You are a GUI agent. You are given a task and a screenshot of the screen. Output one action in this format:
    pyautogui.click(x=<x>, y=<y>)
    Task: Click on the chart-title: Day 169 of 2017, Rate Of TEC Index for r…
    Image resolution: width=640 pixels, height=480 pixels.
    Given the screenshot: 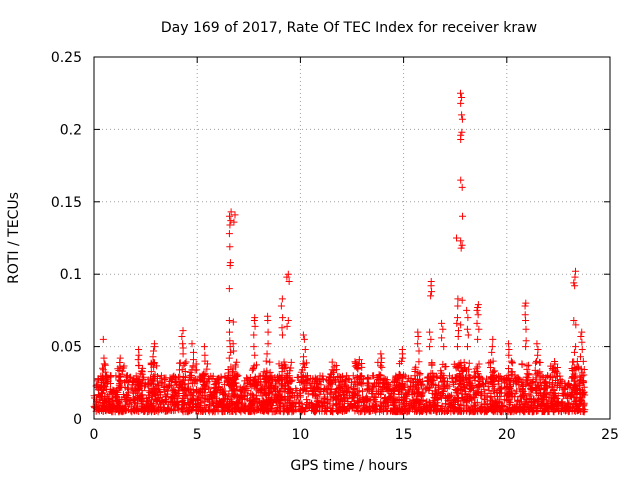 What is the action you would take?
    pyautogui.click(x=349, y=28)
    